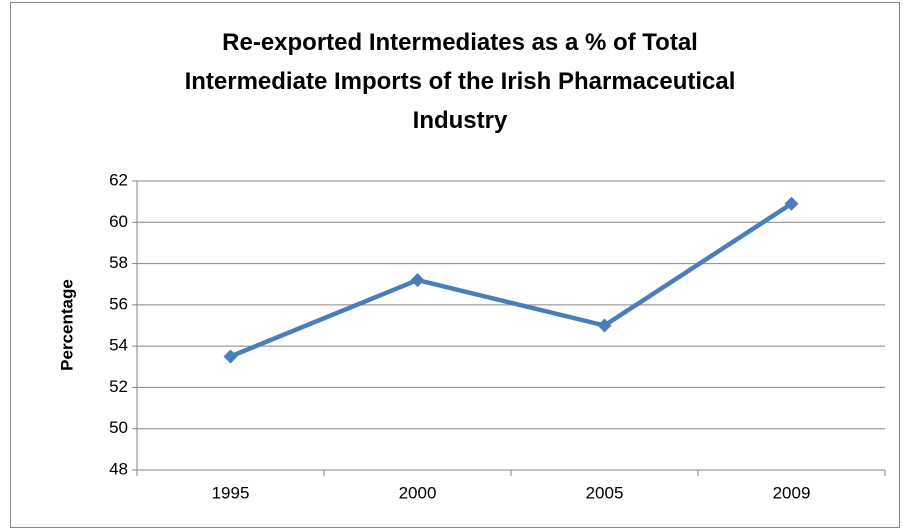 The image size is (903, 530). Describe the element at coordinates (118, 221) in the screenshot. I see `y-tick-label: 60` at that location.